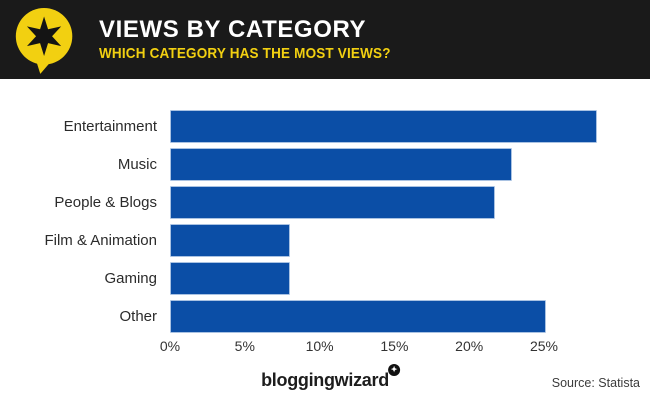 This screenshot has height=400, width=650. What do you see at coordinates (105, 202) in the screenshot?
I see `category-label: People & Blogs` at bounding box center [105, 202].